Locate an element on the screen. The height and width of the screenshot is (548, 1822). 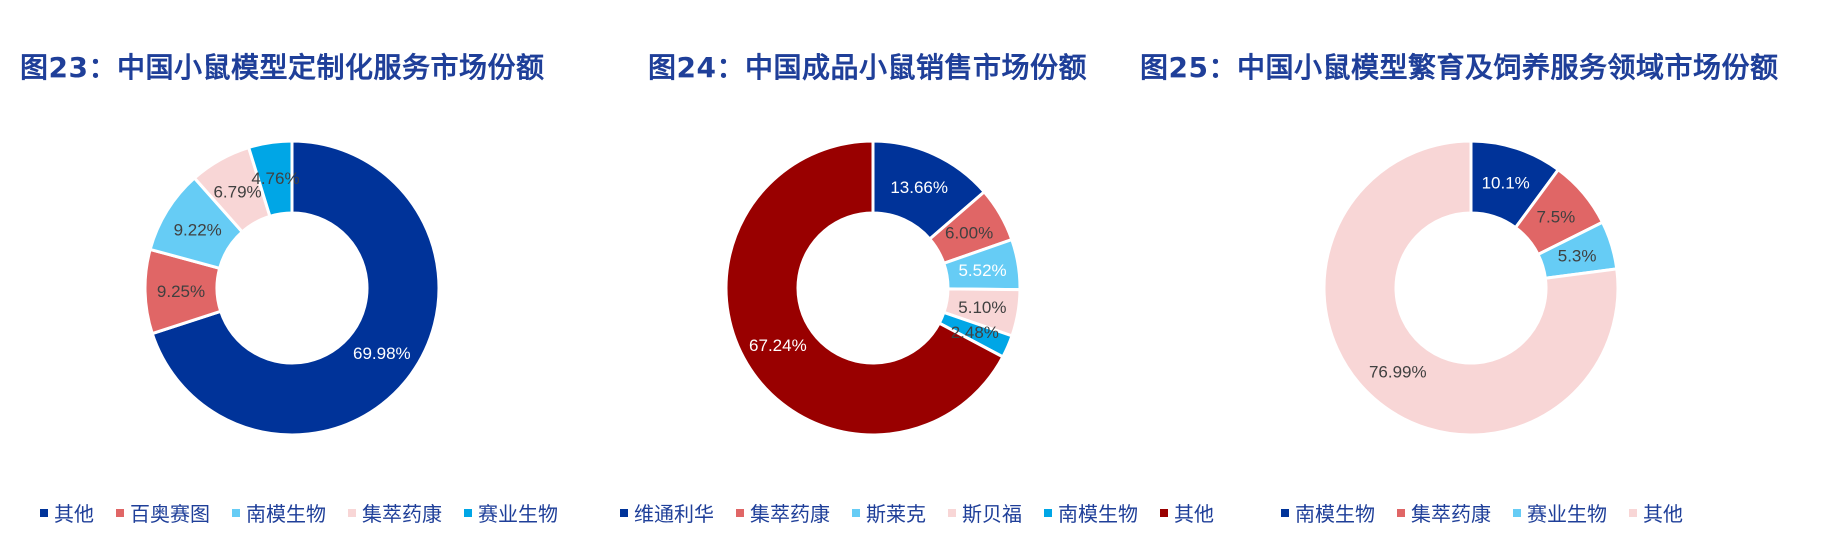
legend-label: 百奥赛图 is located at coordinates (170, 514).